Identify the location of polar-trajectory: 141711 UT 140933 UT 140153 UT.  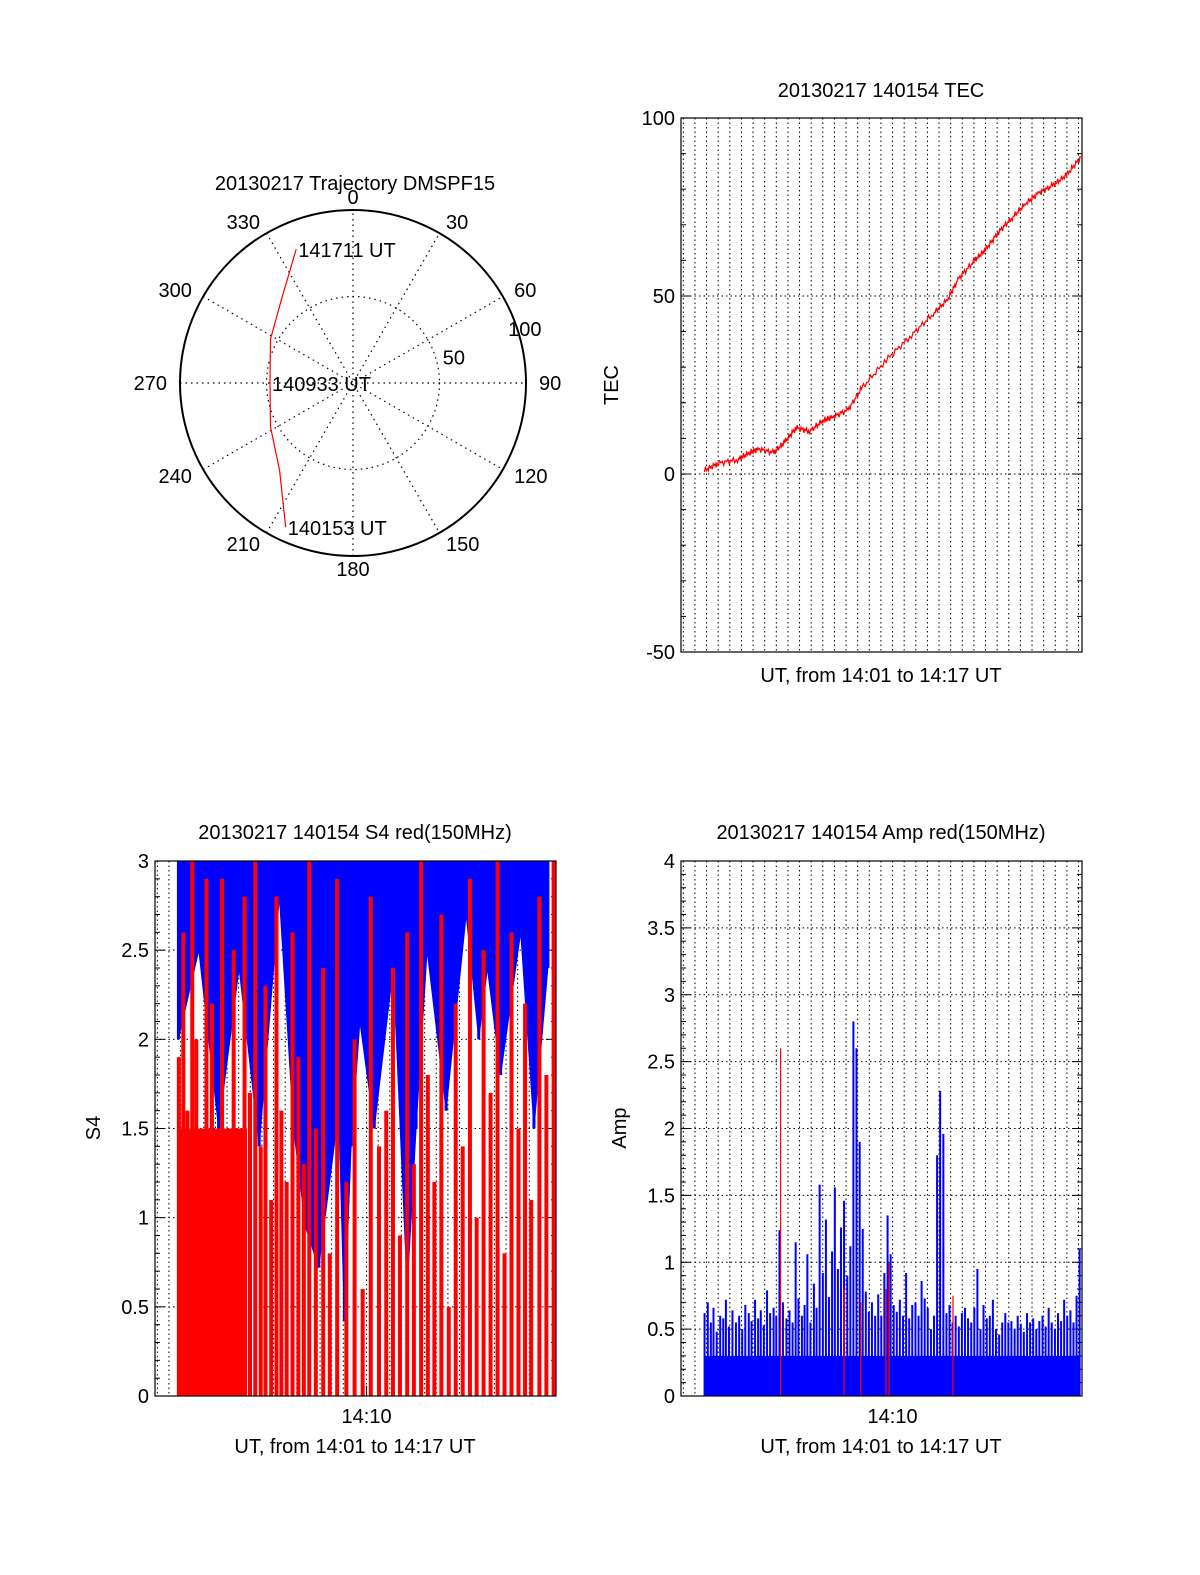
(332, 390).